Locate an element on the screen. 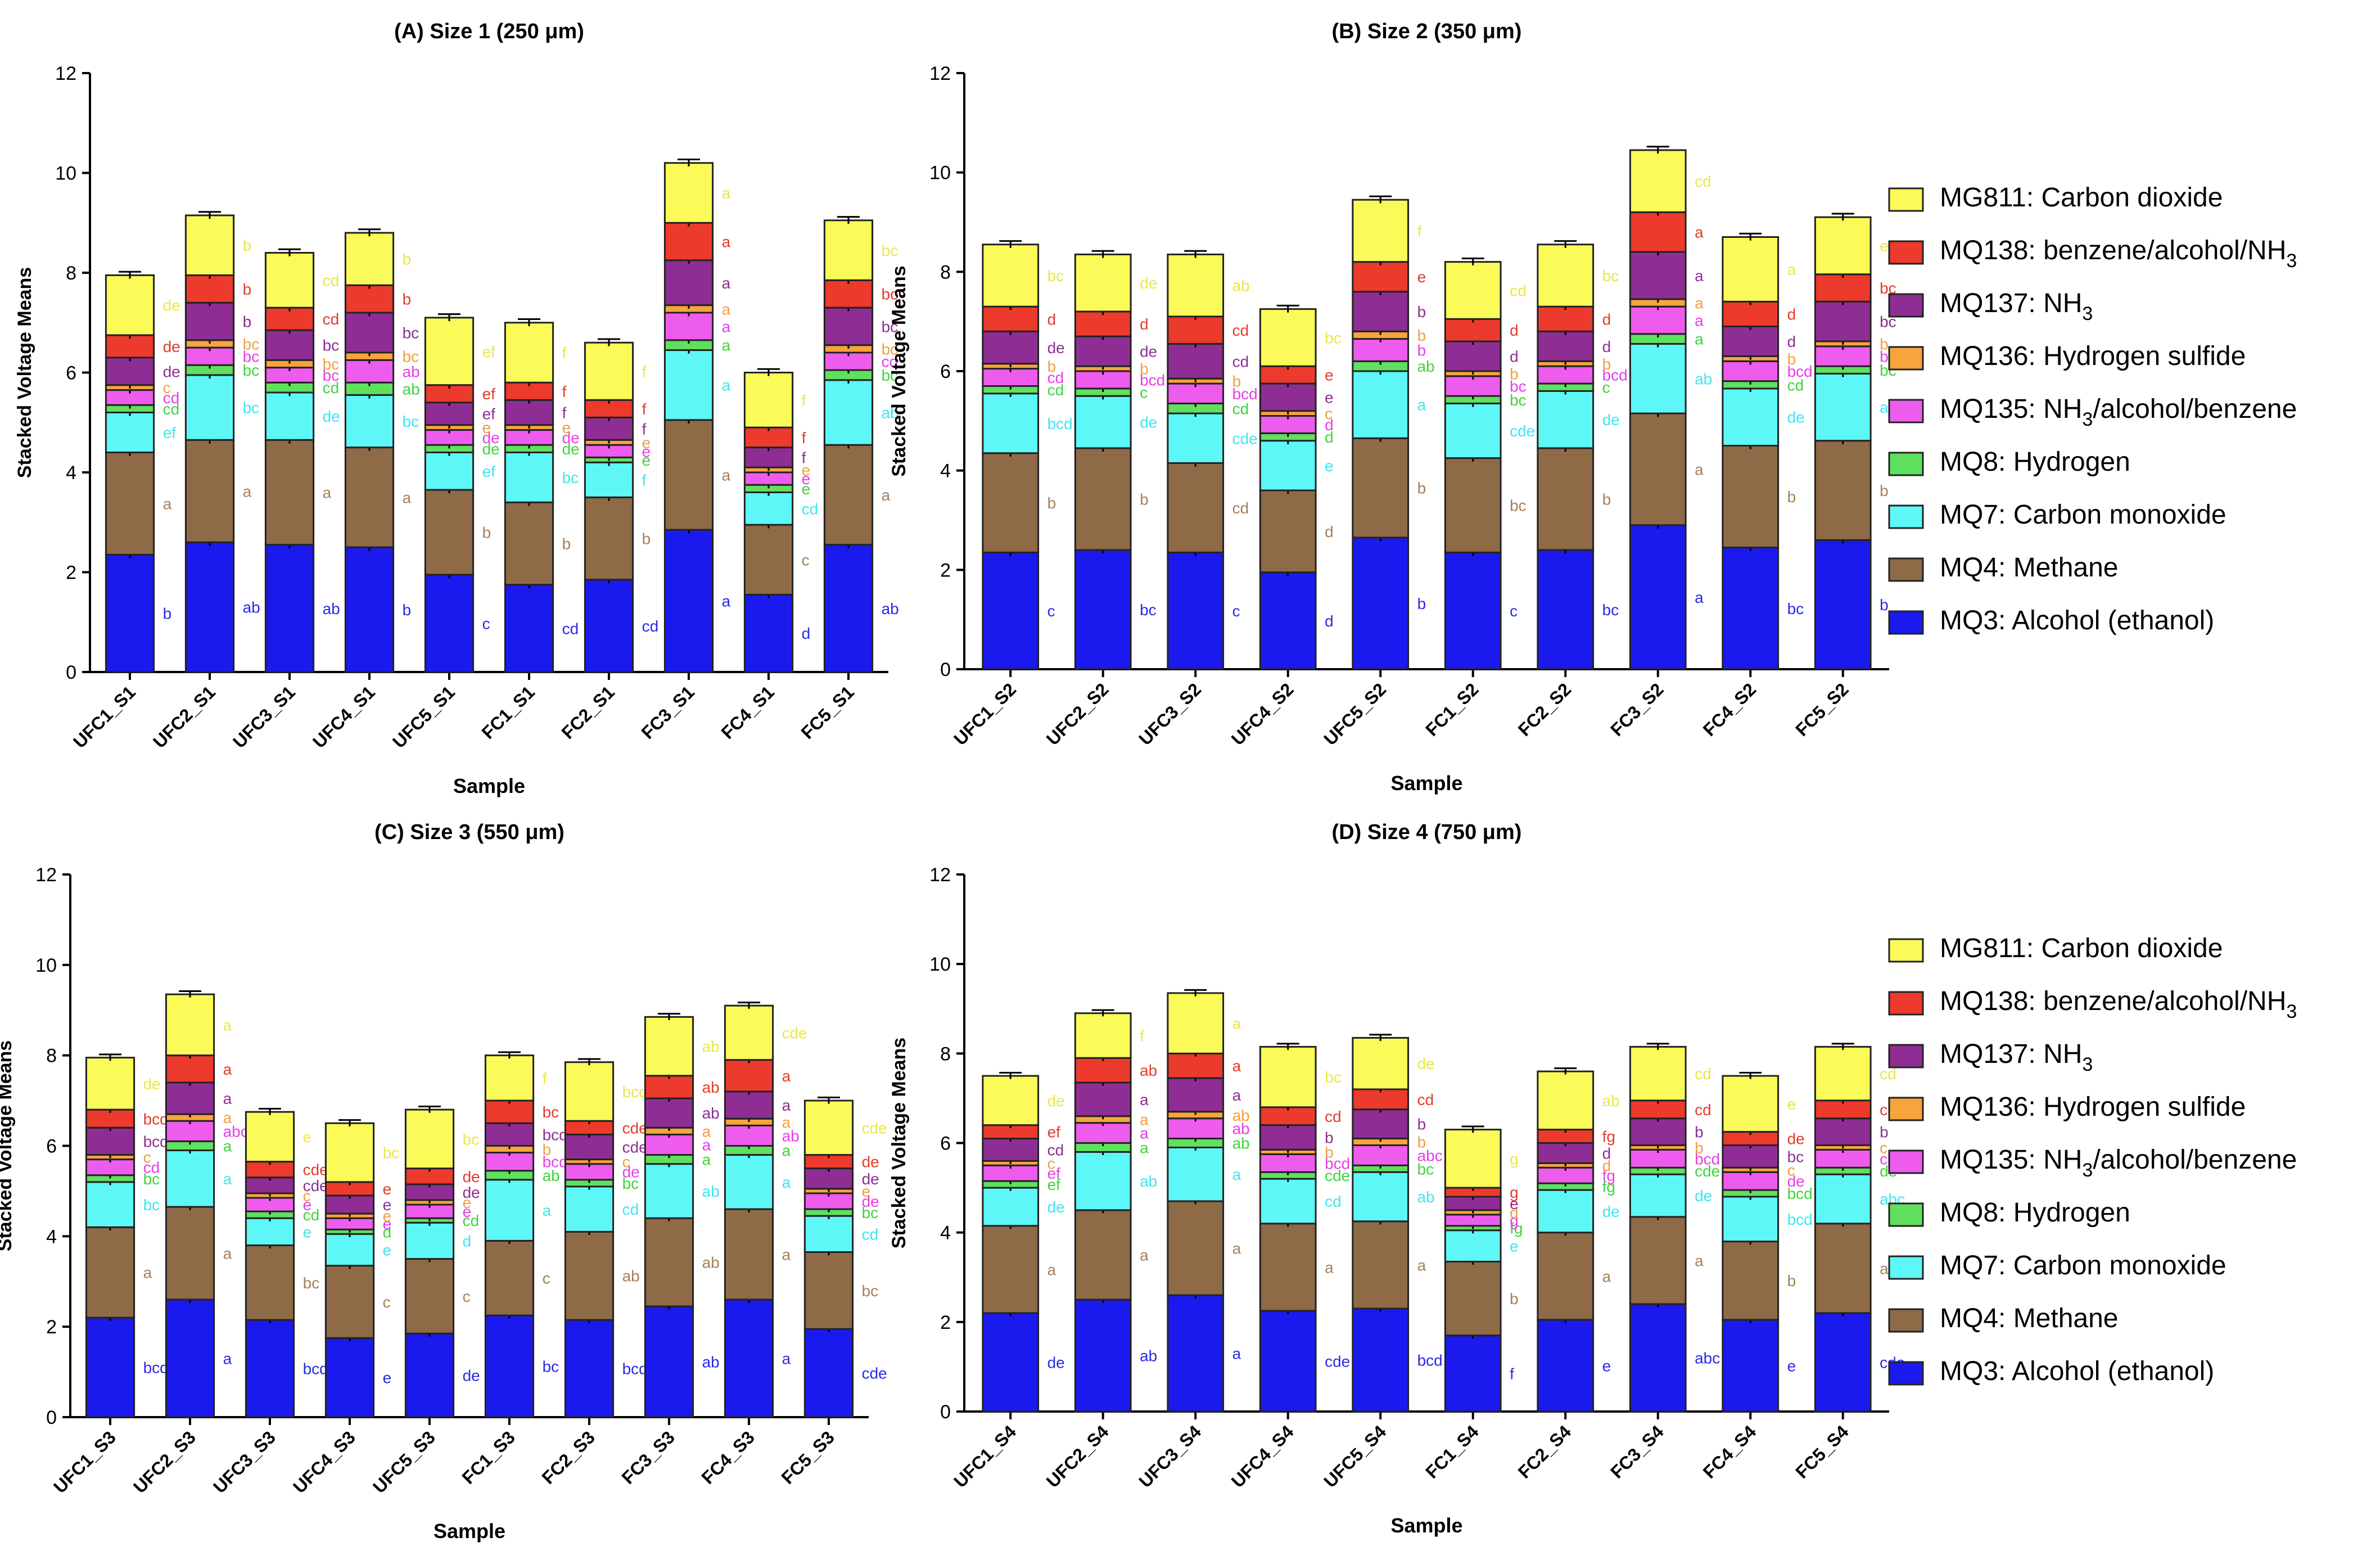  y-axis-label: Stacked Voltage Means is located at coordinates (899, 370).